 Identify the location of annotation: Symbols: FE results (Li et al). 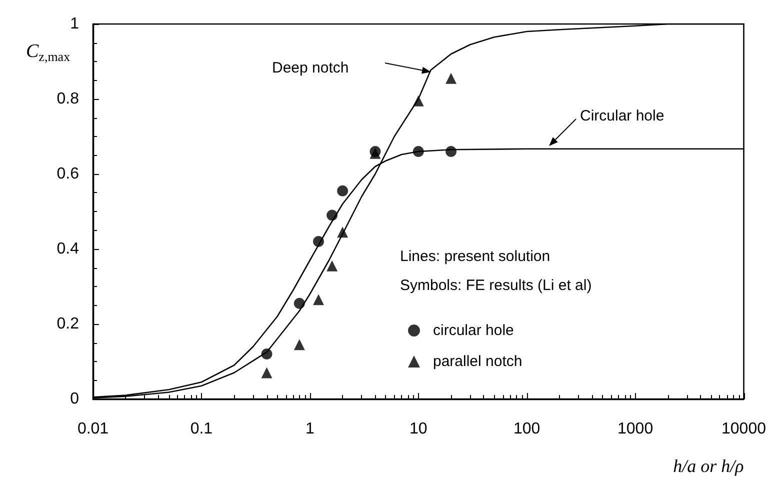
(496, 285).